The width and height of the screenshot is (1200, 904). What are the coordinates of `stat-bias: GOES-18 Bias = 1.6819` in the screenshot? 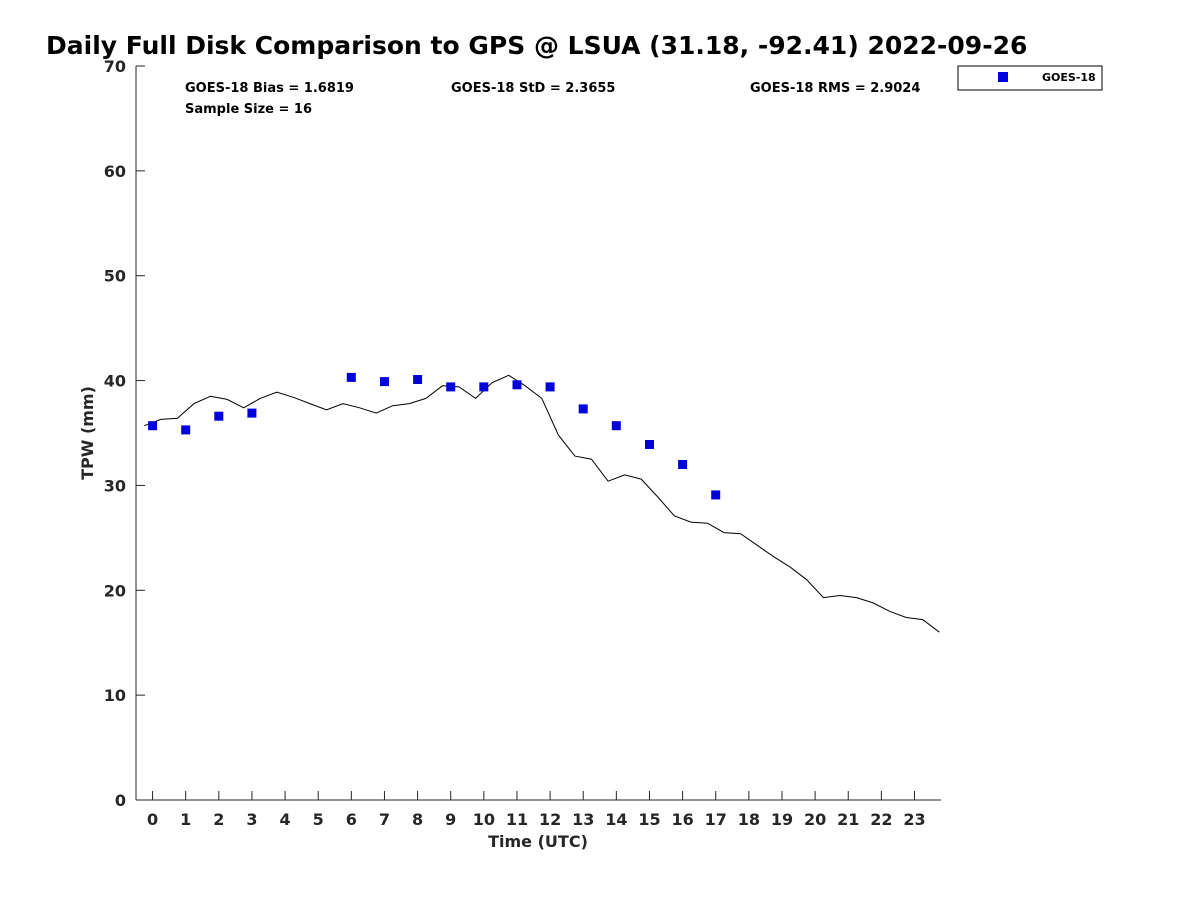 It's located at (269, 88).